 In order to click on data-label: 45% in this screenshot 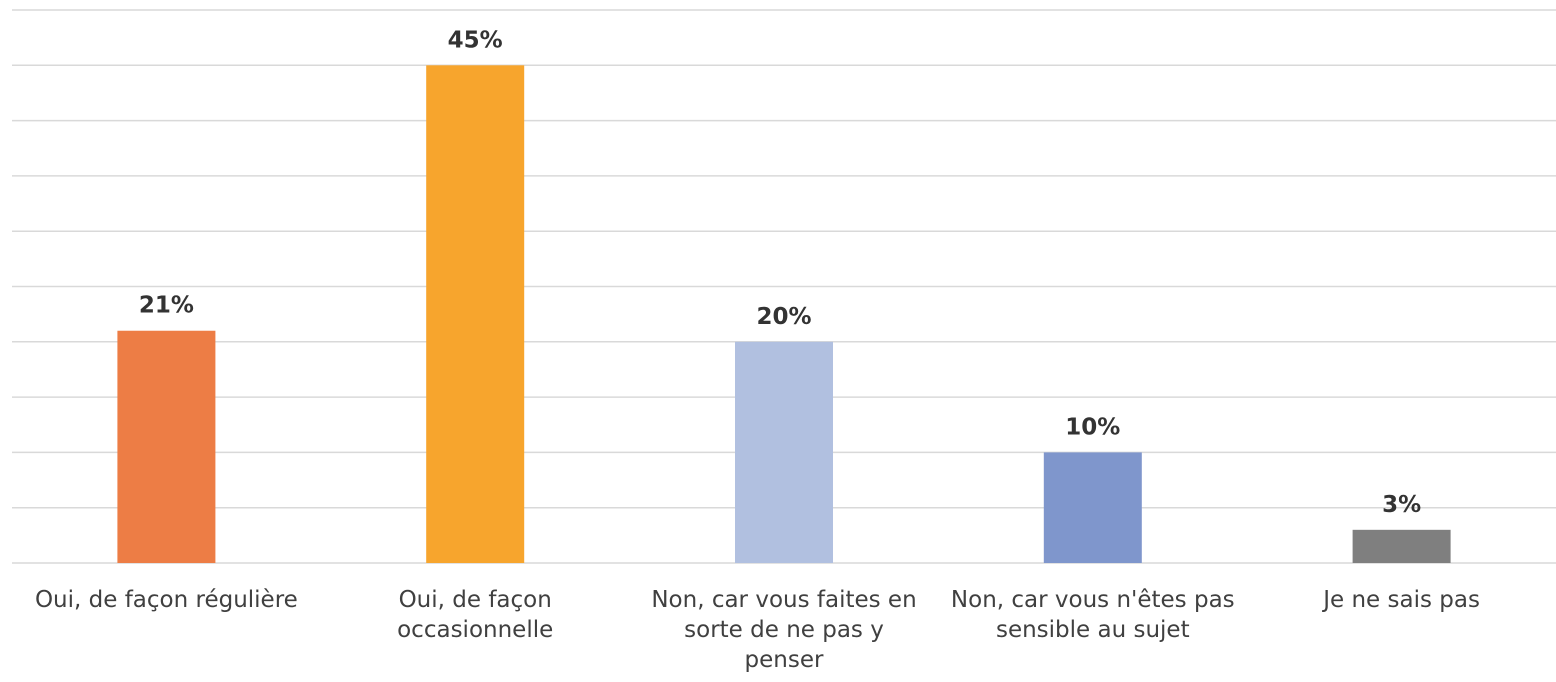, I will do `click(475, 40)`.